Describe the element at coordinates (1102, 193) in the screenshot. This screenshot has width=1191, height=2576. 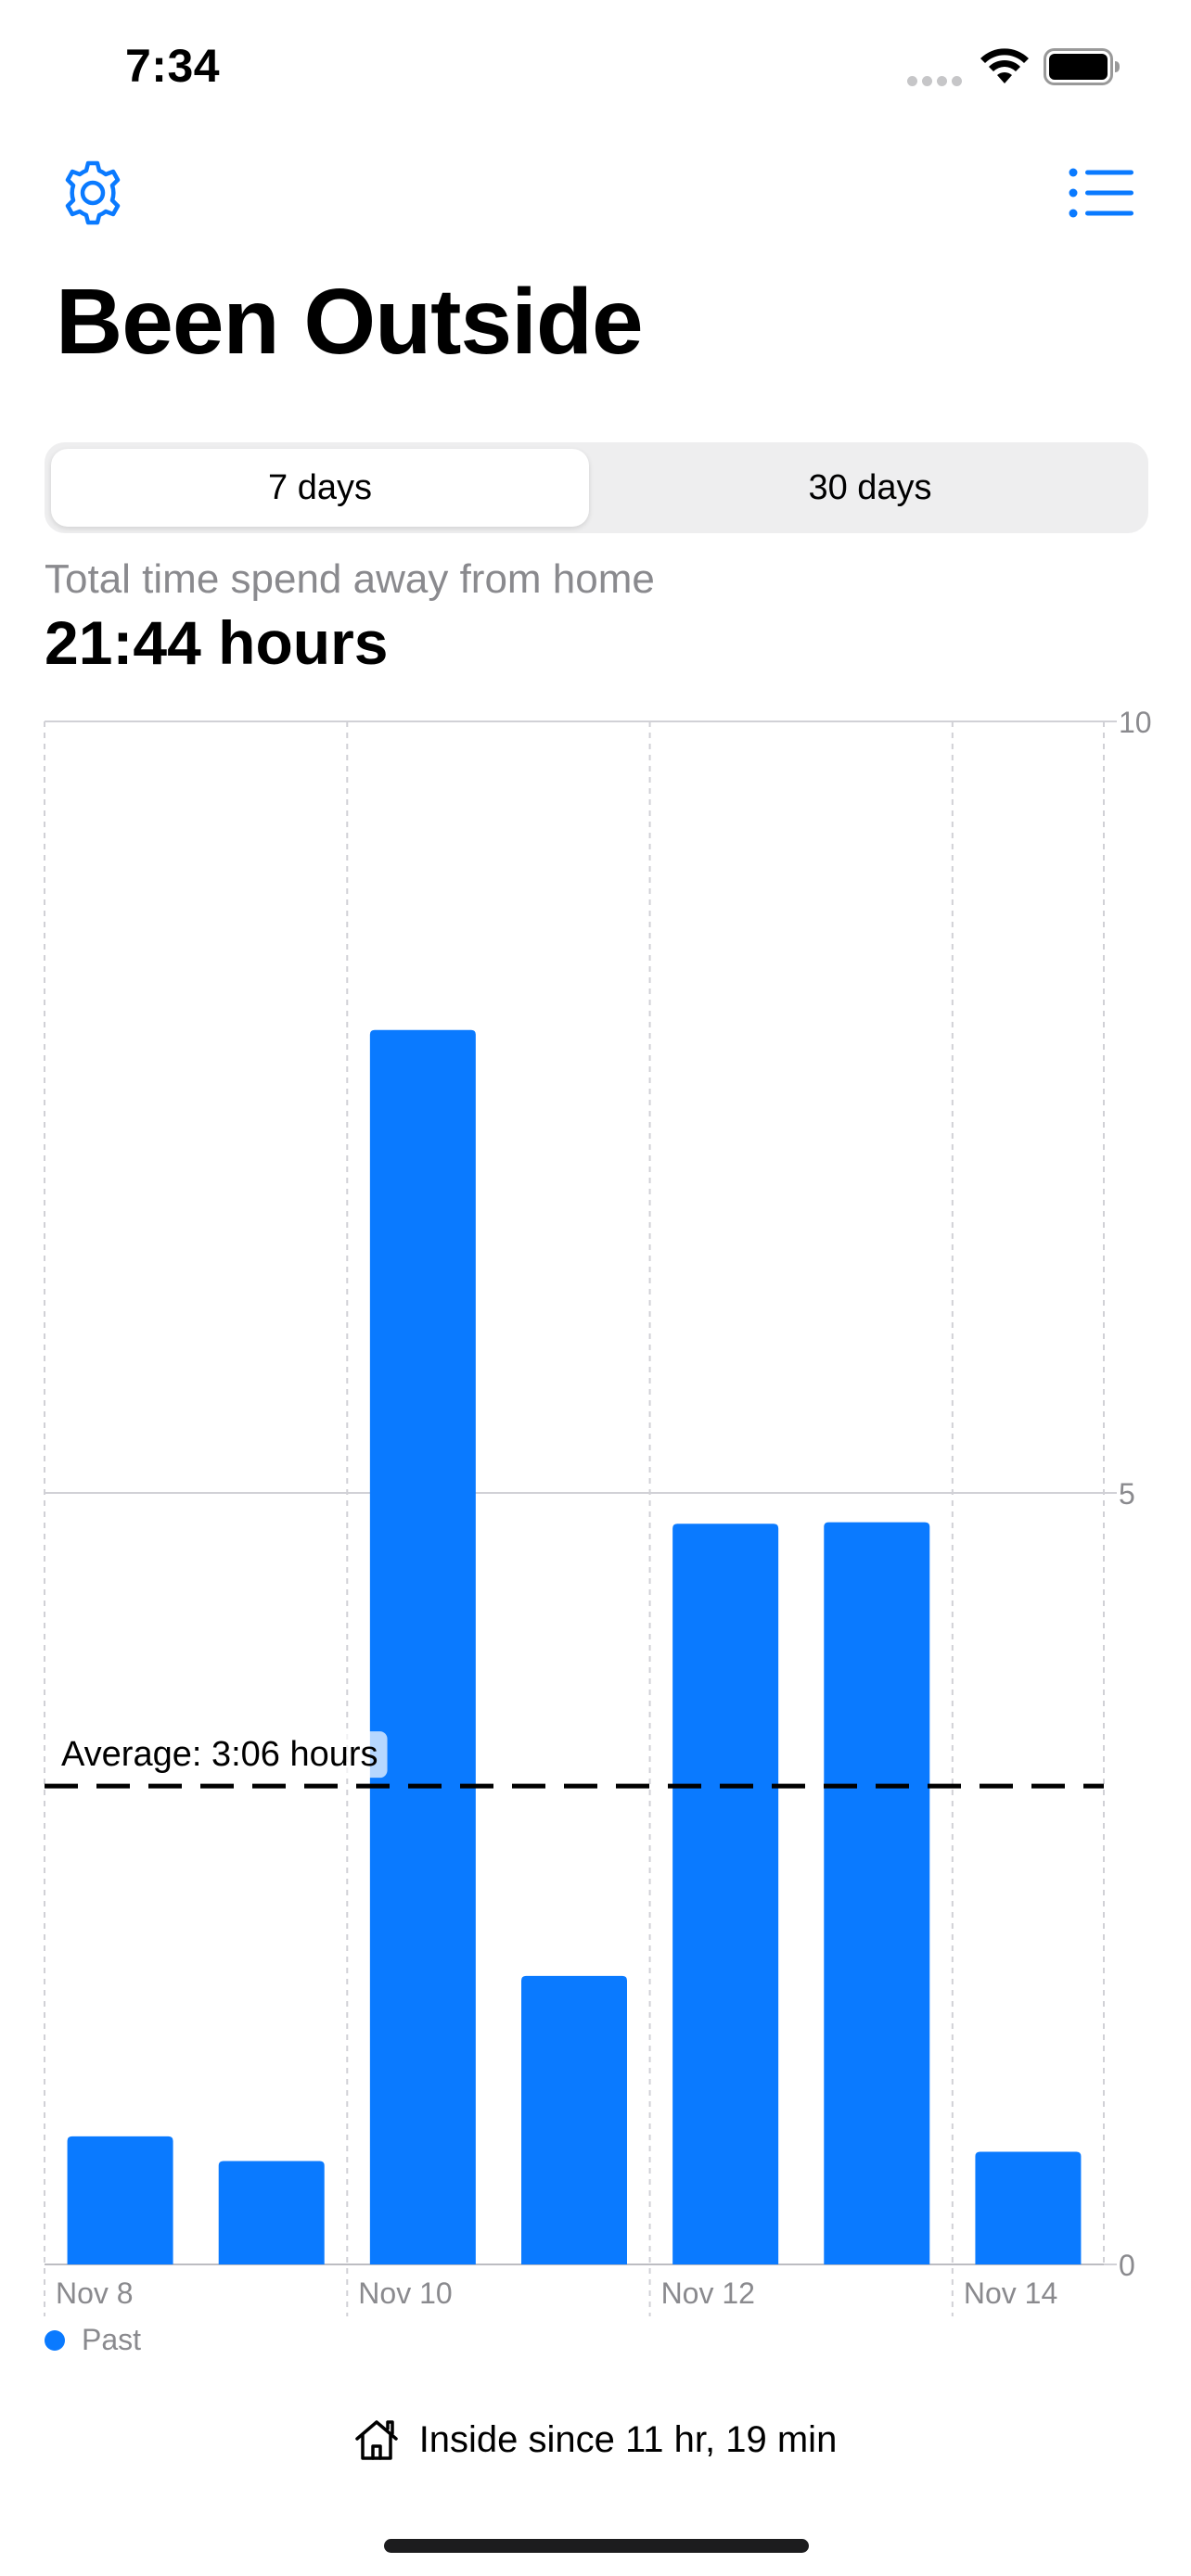
I see `list-icon` at that location.